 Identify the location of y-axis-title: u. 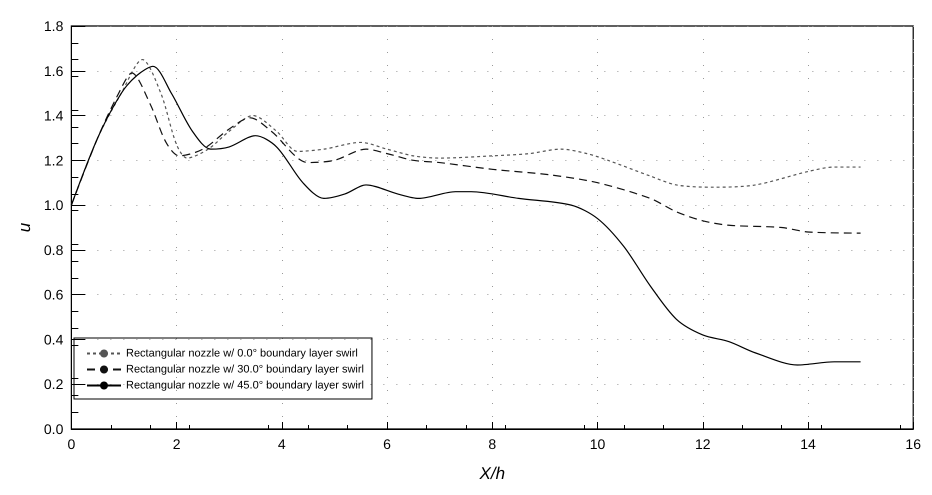
(24, 227).